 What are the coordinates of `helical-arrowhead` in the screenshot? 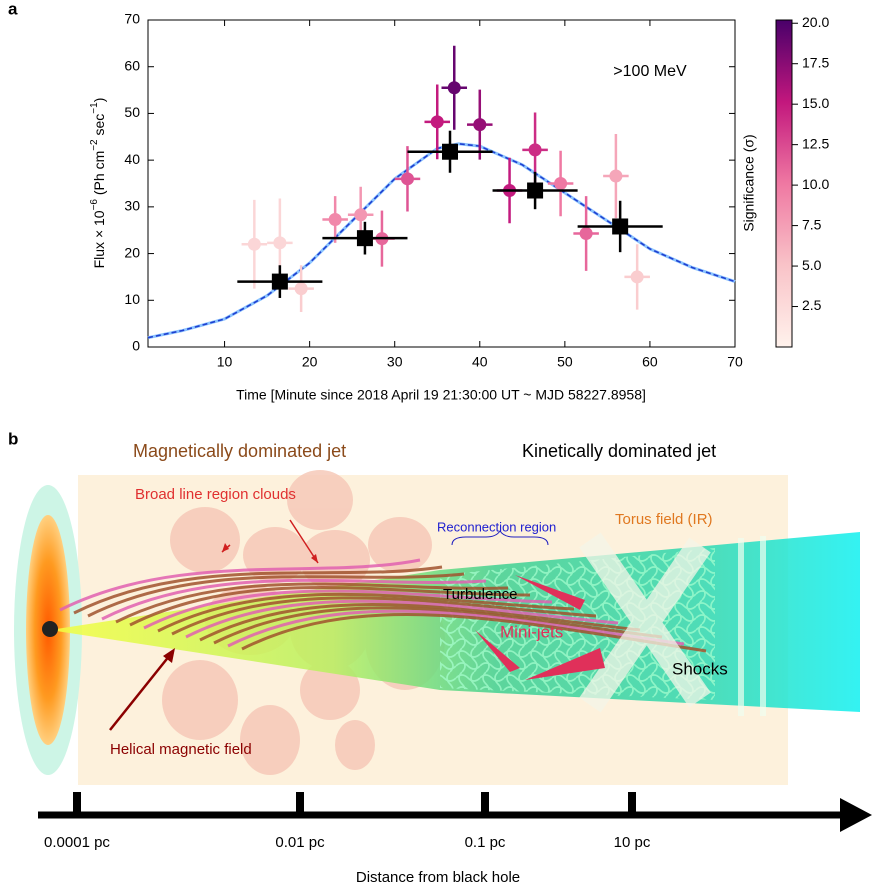 It's located at (169, 655).